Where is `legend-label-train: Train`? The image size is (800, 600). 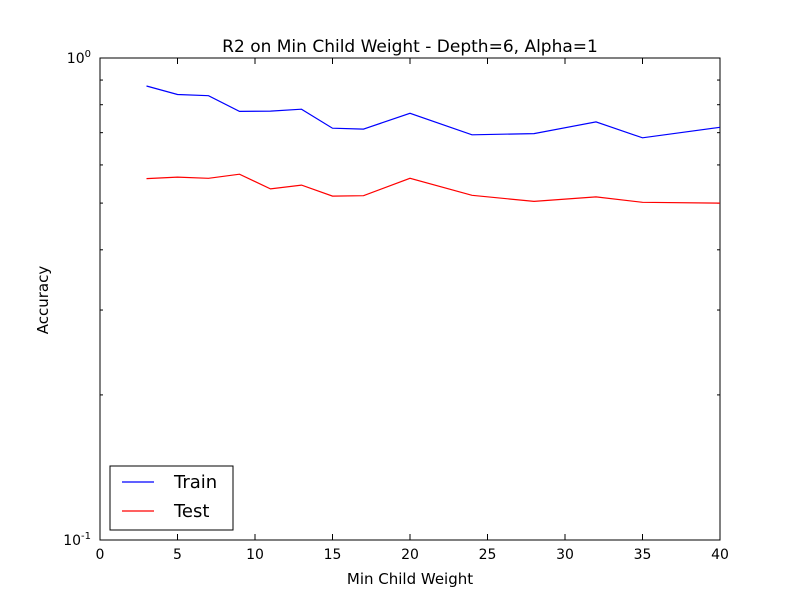
legend-label-train: Train is located at coordinates (195, 482).